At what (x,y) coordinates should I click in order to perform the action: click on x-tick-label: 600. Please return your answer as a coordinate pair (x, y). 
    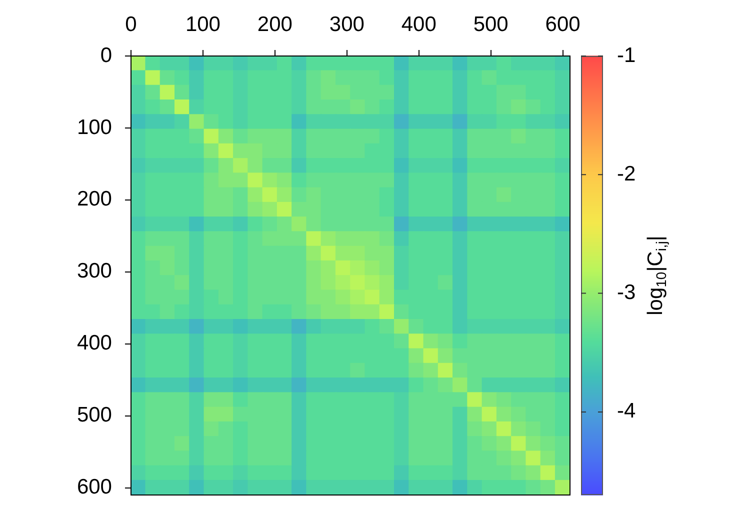
    Looking at the image, I should click on (562, 24).